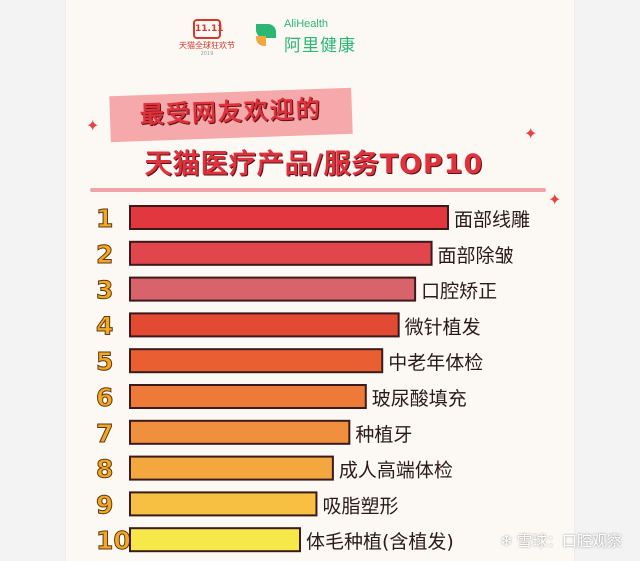 The image size is (640, 561). I want to click on bar-label: 口腔矫正, so click(459, 292).